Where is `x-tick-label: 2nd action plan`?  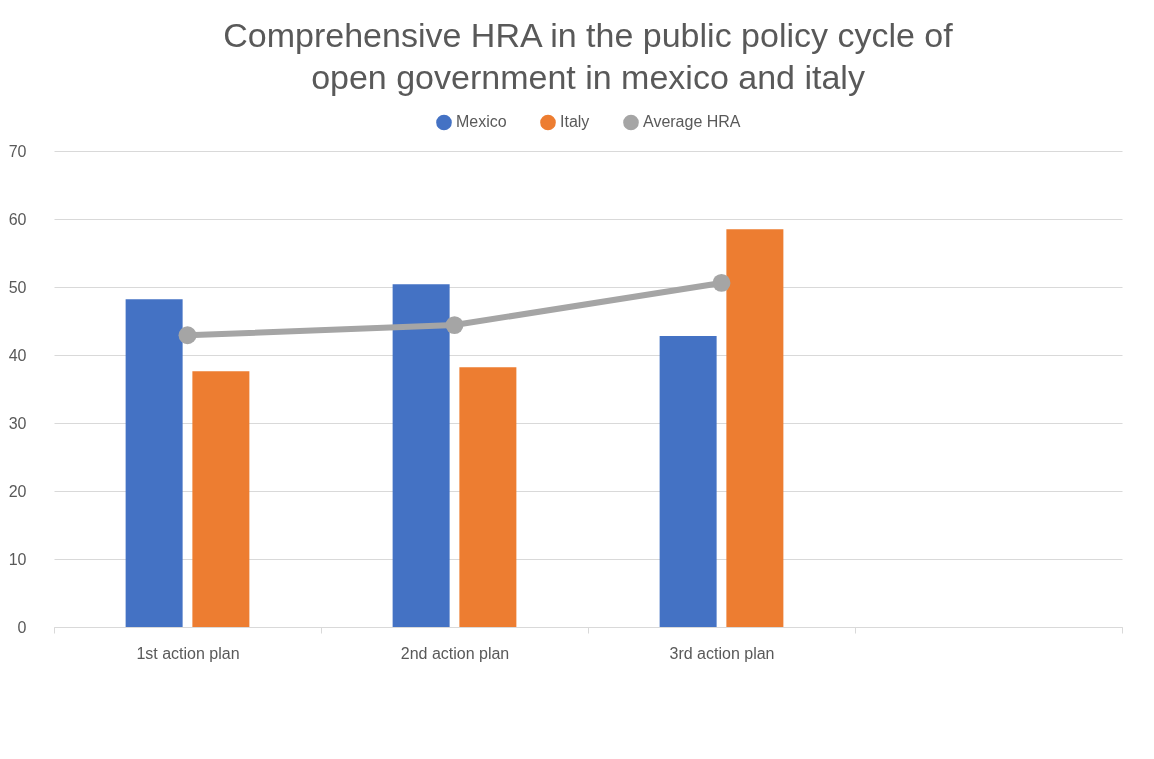 x-tick-label: 2nd action plan is located at coordinates (455, 653).